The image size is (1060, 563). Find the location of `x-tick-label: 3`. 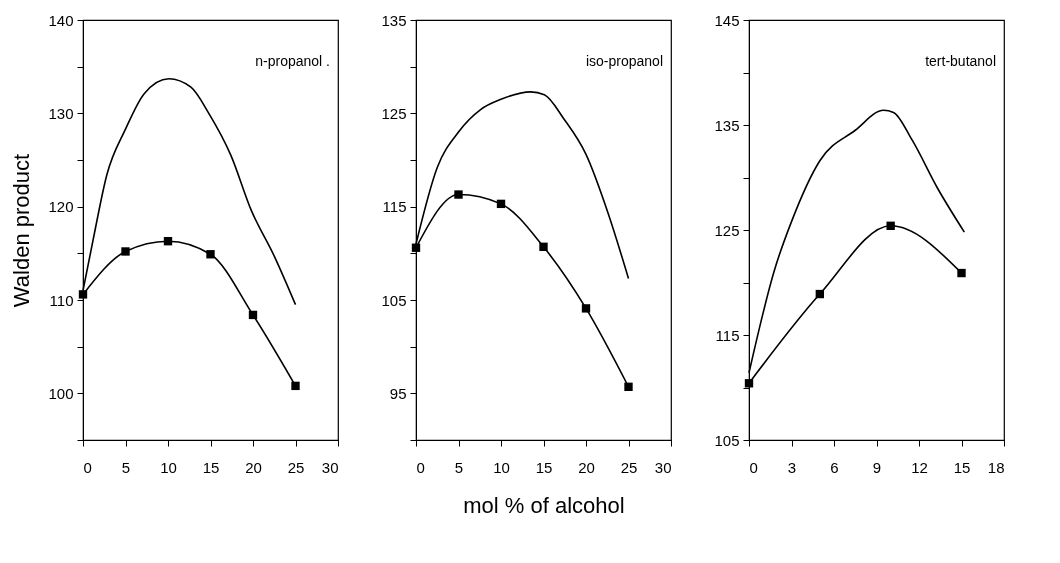

x-tick-label: 3 is located at coordinates (792, 467).